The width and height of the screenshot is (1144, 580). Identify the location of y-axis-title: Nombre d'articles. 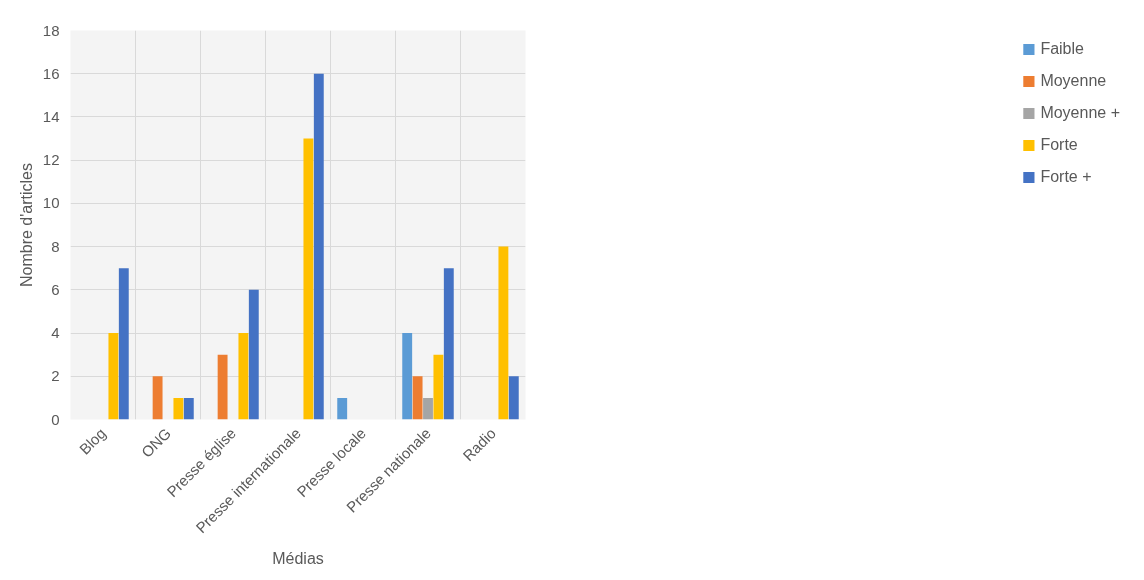
(26, 225).